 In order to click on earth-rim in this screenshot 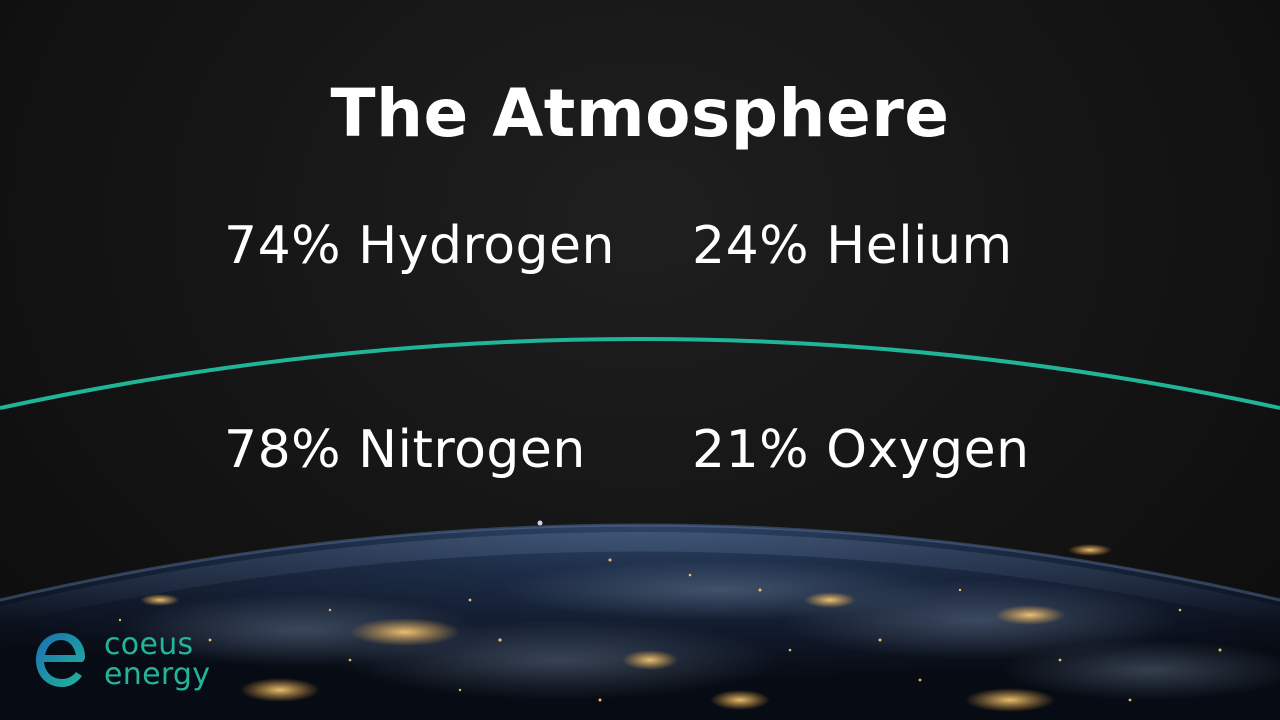, I will do `click(640, 562)`.